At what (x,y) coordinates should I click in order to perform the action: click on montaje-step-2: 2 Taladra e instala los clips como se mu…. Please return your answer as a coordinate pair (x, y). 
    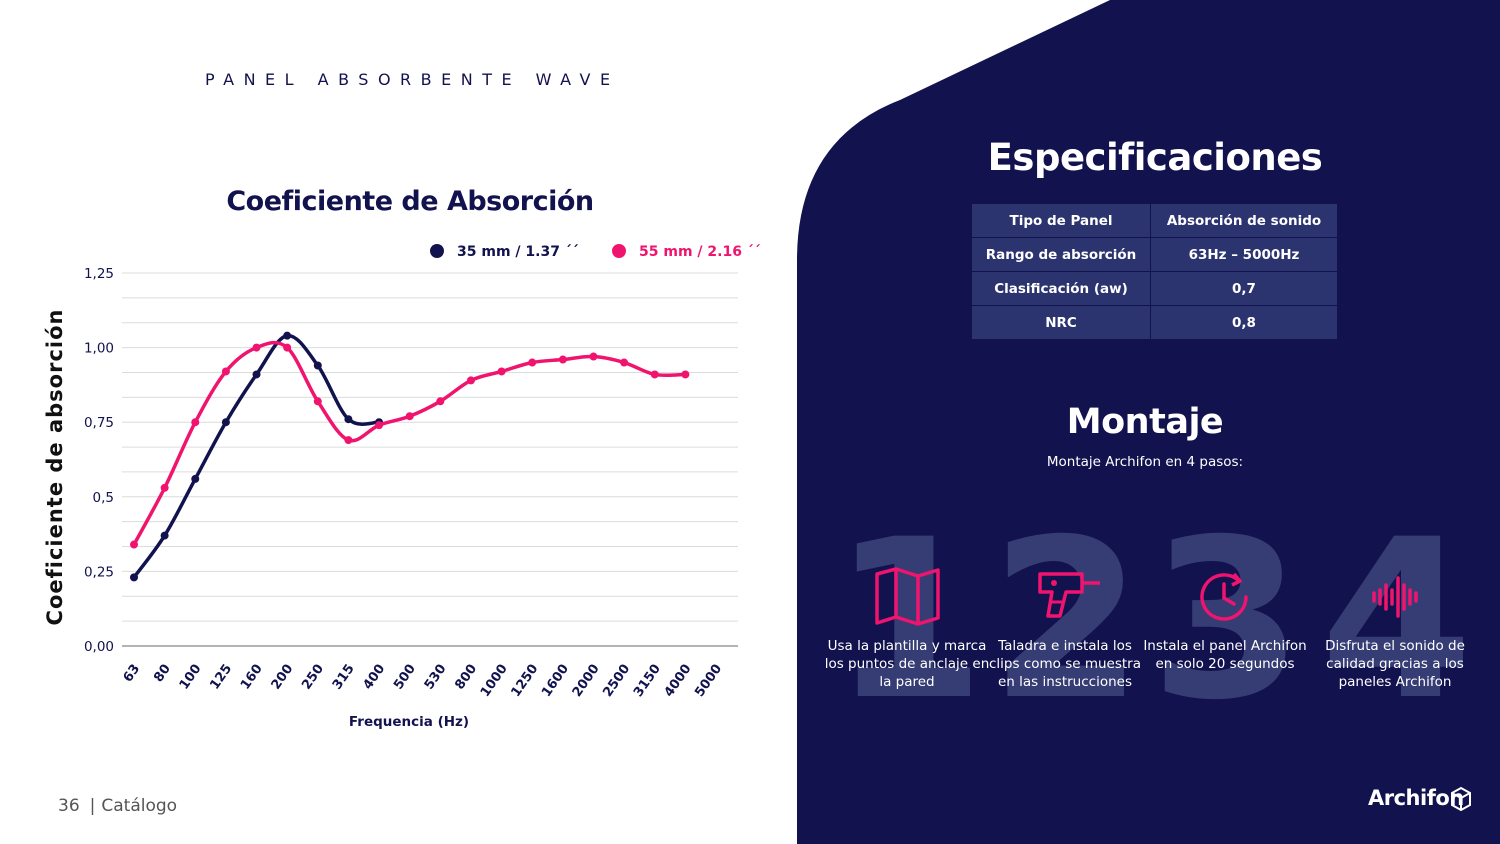
    Looking at the image, I should click on (1066, 620).